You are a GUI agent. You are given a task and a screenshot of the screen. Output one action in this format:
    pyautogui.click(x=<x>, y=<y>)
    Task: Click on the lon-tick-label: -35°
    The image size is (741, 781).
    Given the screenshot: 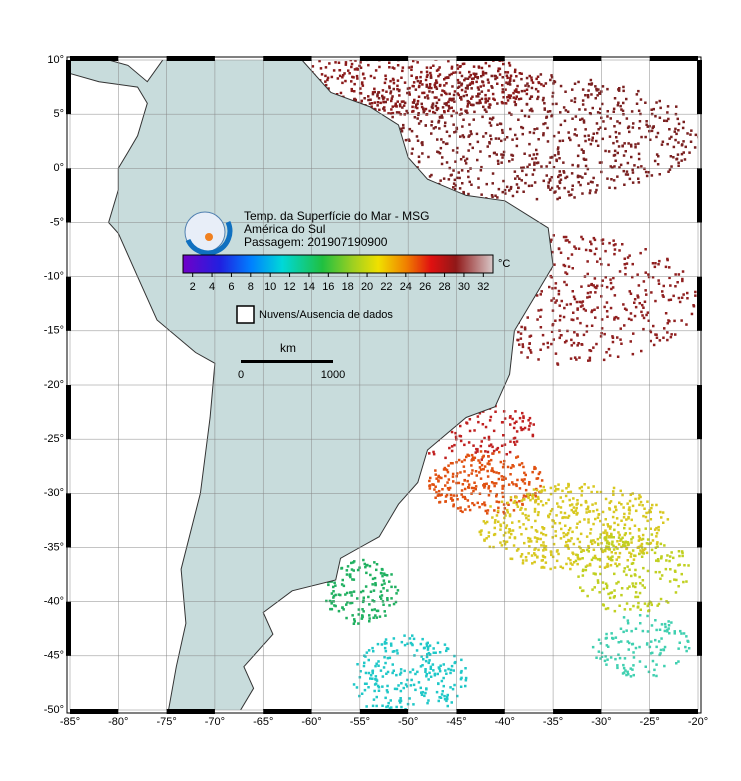 What is the action you would take?
    pyautogui.click(x=553, y=722)
    